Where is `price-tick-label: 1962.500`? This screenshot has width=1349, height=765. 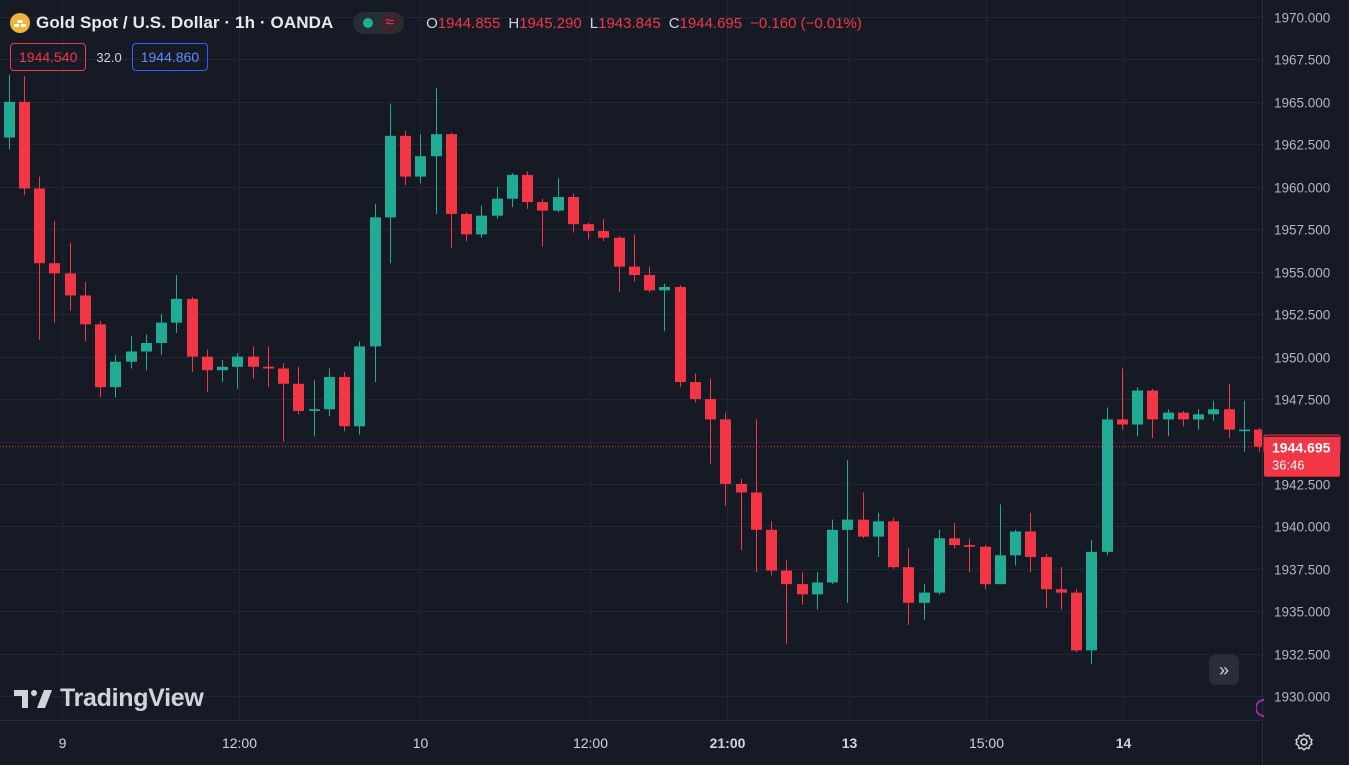
price-tick-label: 1962.500 is located at coordinates (1302, 145).